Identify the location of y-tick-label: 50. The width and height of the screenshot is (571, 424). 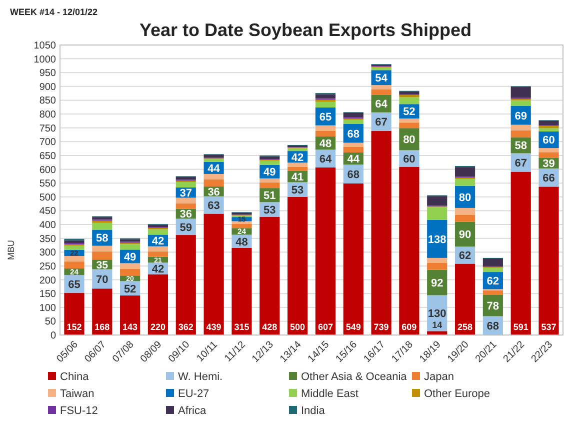
(50, 322).